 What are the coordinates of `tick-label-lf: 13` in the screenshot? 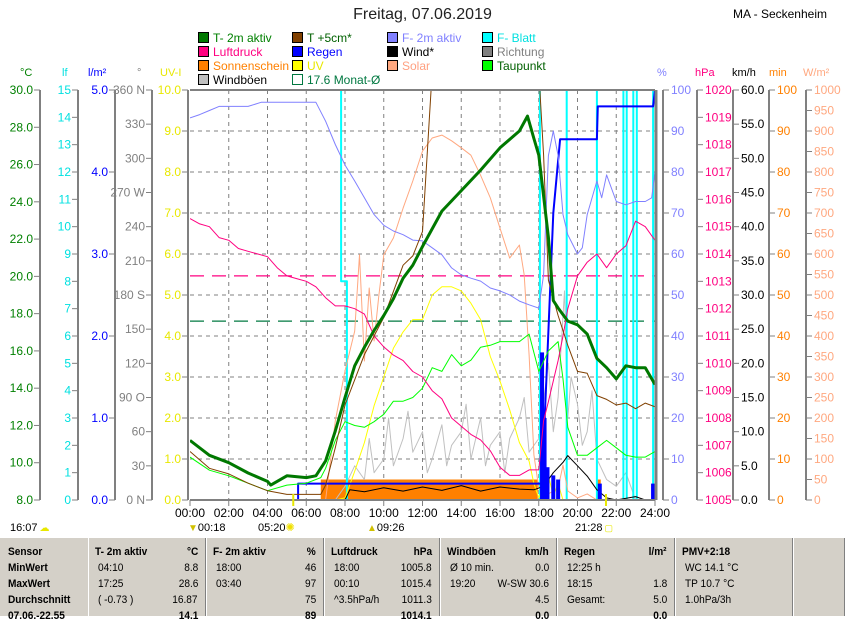 It's located at (65, 145).